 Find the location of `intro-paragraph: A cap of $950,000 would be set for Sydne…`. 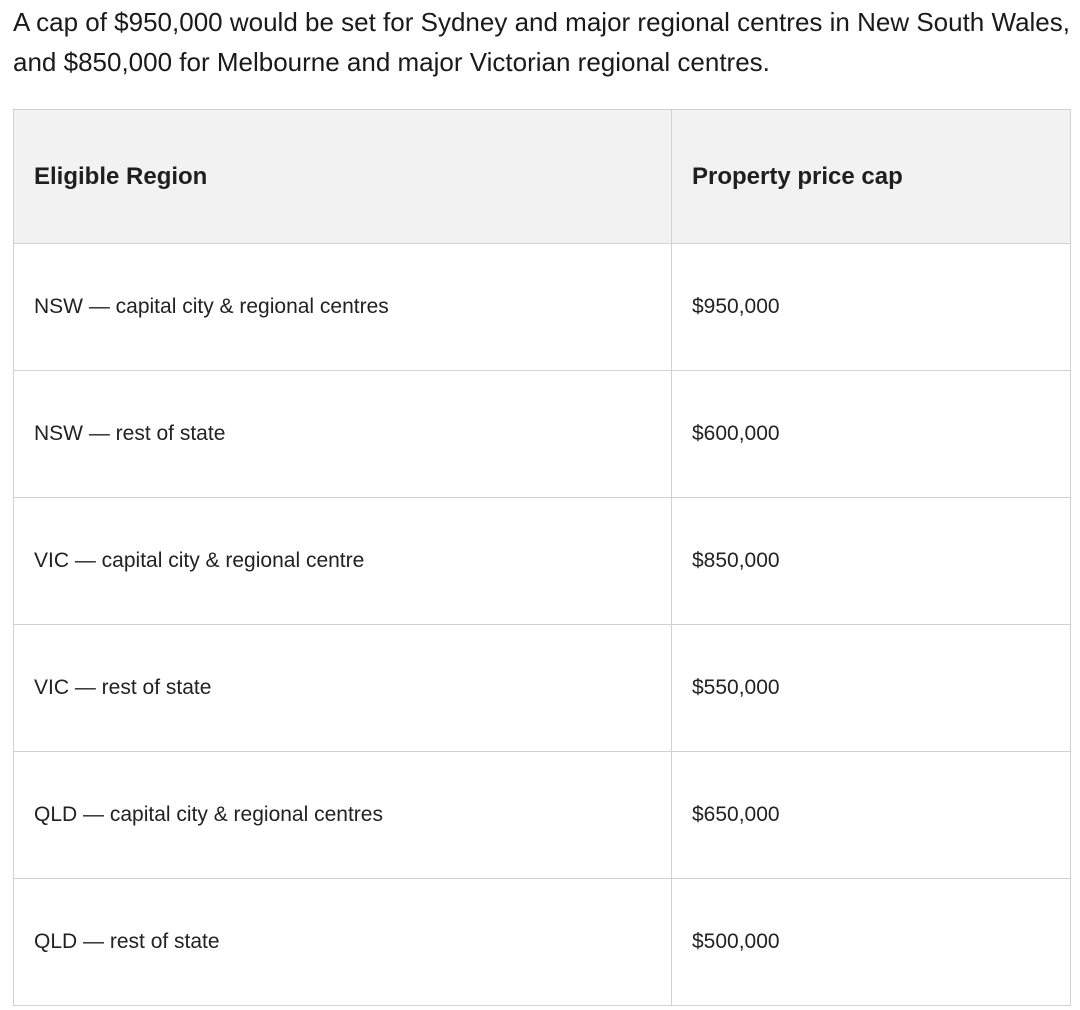

intro-paragraph: A cap of $950,000 would be set for Sydne… is located at coordinates (541, 42).